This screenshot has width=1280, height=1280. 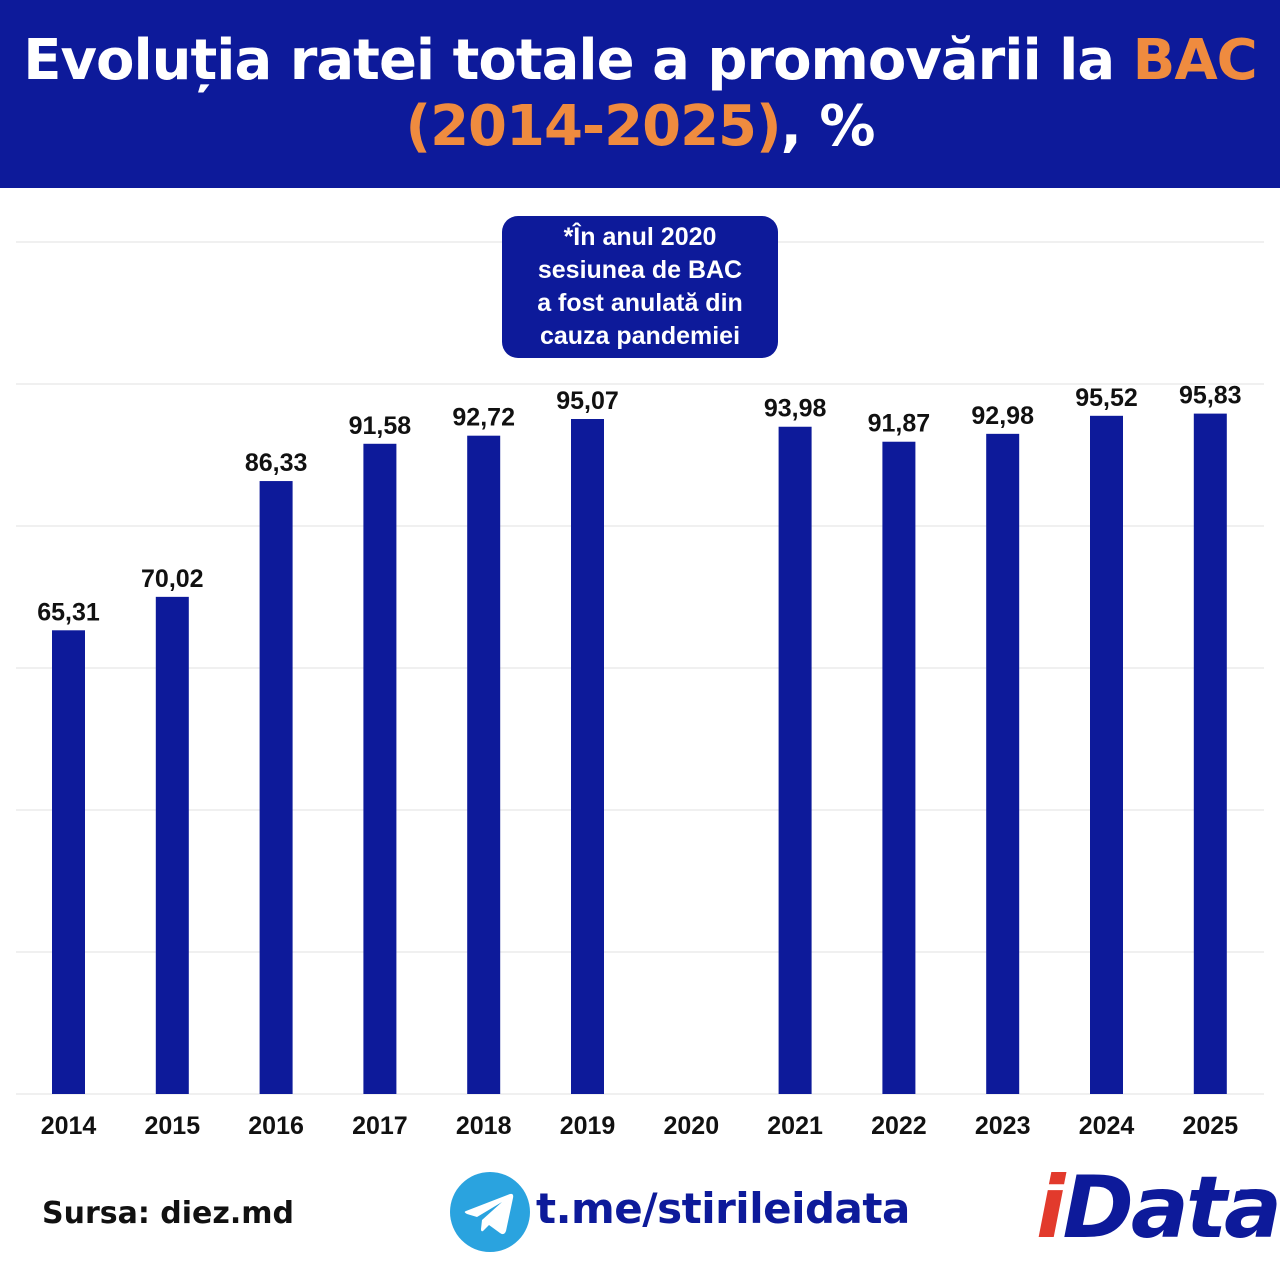 What do you see at coordinates (1003, 1126) in the screenshot?
I see `x-tick-label-2023: 2023` at bounding box center [1003, 1126].